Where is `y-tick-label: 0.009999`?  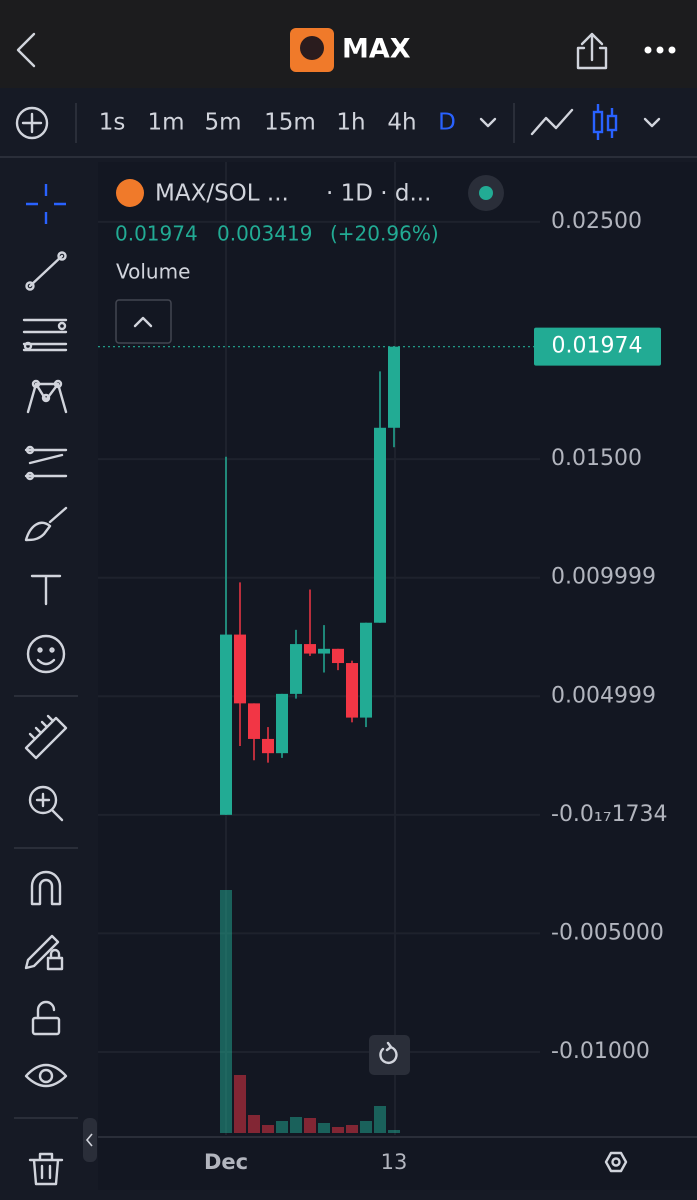
y-tick-label: 0.009999 is located at coordinates (603, 577).